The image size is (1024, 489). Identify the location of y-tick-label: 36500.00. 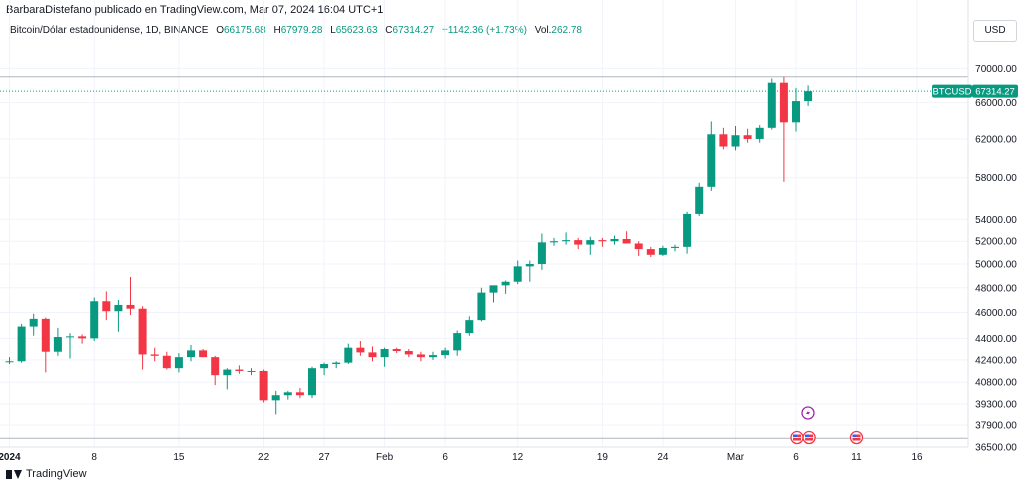
(996, 448).